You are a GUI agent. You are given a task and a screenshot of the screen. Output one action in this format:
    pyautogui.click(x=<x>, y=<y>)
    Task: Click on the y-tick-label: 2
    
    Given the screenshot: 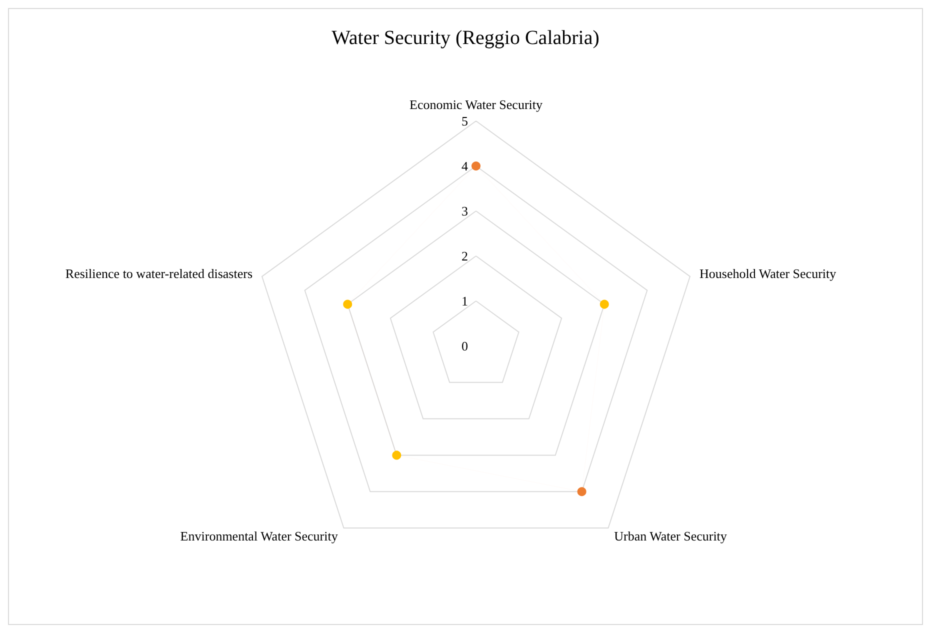 What is the action you would take?
    pyautogui.click(x=465, y=256)
    